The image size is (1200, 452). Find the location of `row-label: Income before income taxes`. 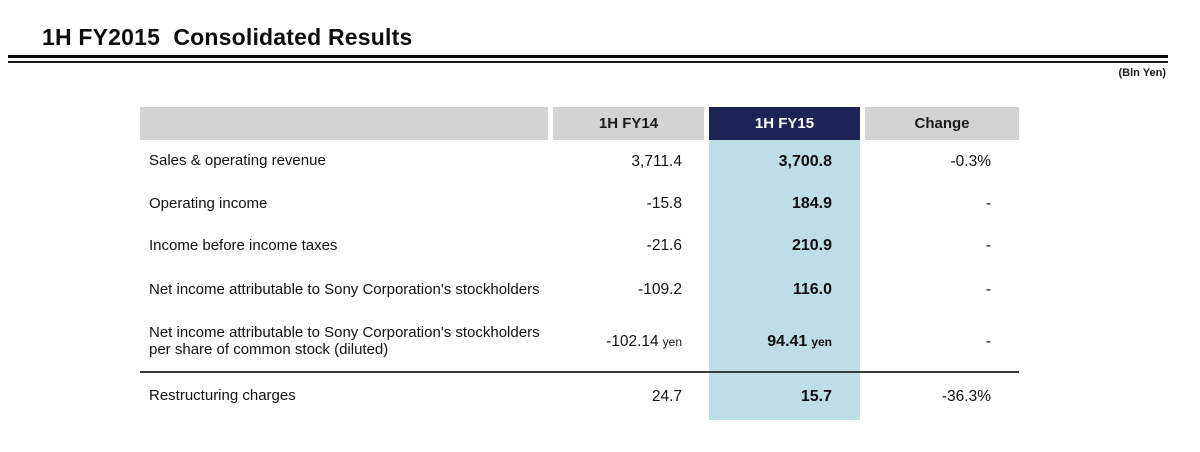

row-label: Income before income taxes is located at coordinates (243, 245).